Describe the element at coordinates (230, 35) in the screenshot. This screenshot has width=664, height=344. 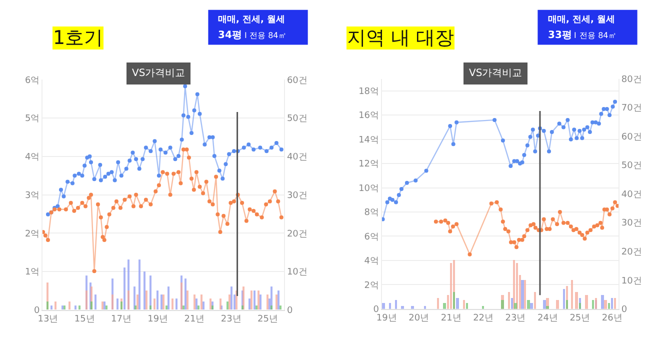
I see `text: 34평` at that location.